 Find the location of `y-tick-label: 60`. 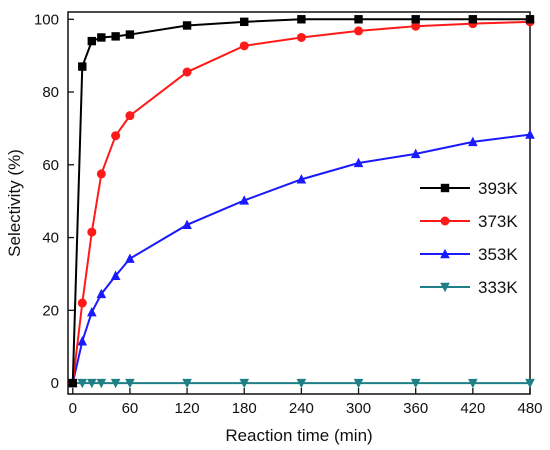

y-tick-label: 60 is located at coordinates (50, 165).